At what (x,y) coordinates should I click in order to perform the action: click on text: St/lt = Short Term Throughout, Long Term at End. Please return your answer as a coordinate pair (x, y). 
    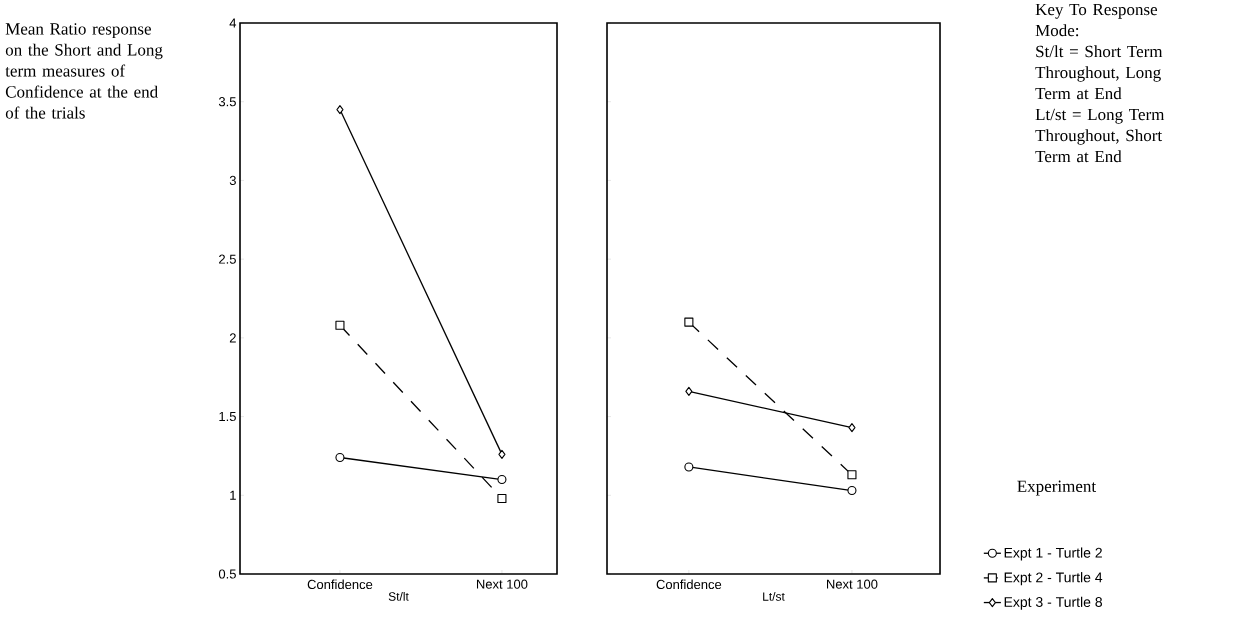
    Looking at the image, I should click on (1099, 72).